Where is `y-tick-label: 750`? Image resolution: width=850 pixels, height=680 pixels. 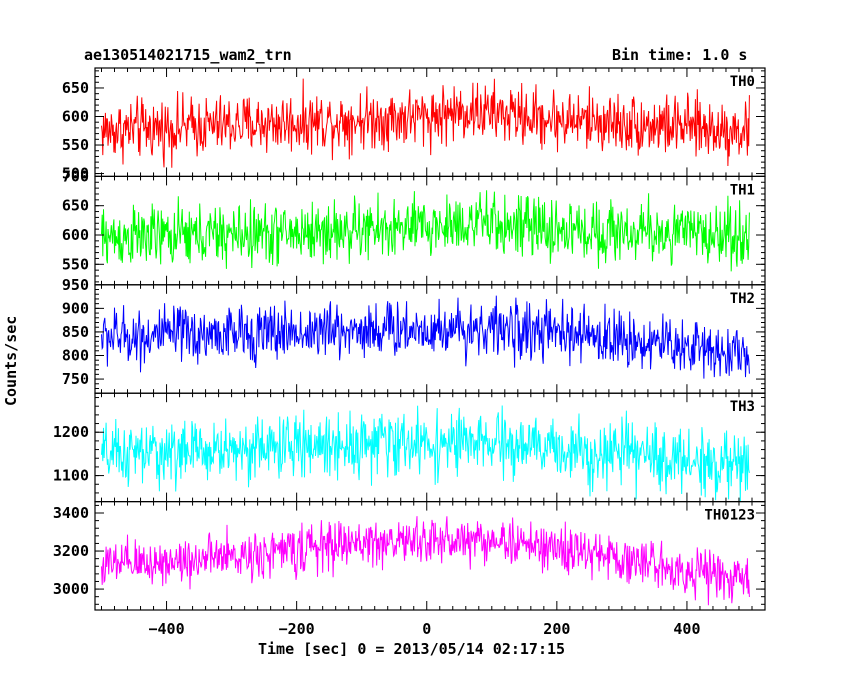 y-tick-label: 750 is located at coordinates (75, 379).